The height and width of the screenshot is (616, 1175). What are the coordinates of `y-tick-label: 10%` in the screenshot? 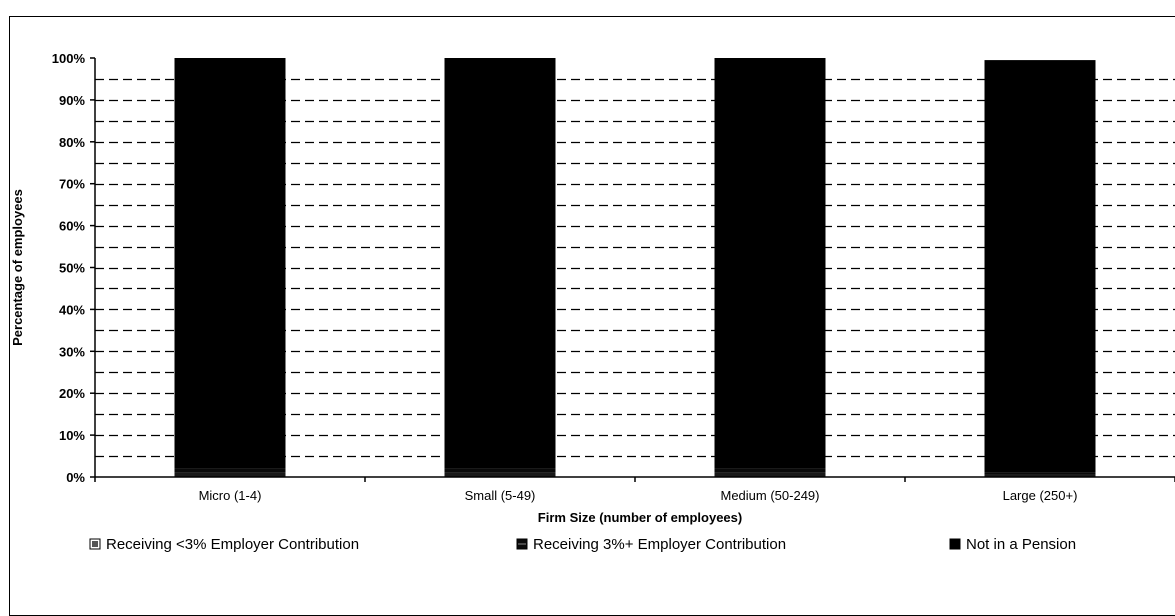 It's located at (72, 435).